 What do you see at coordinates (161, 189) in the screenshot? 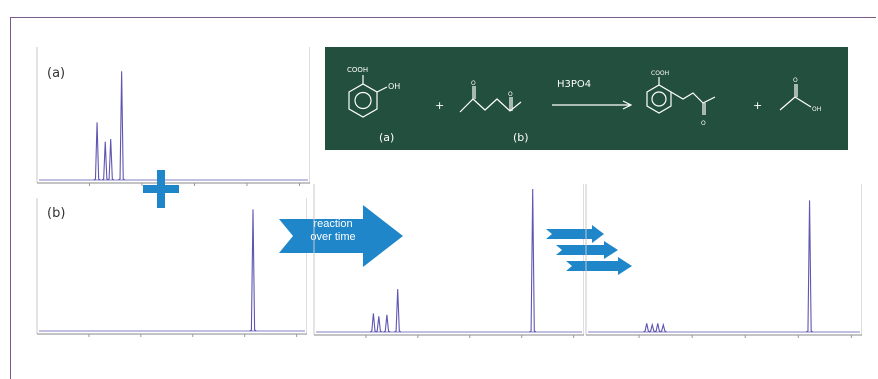
I see `plus-icon` at bounding box center [161, 189].